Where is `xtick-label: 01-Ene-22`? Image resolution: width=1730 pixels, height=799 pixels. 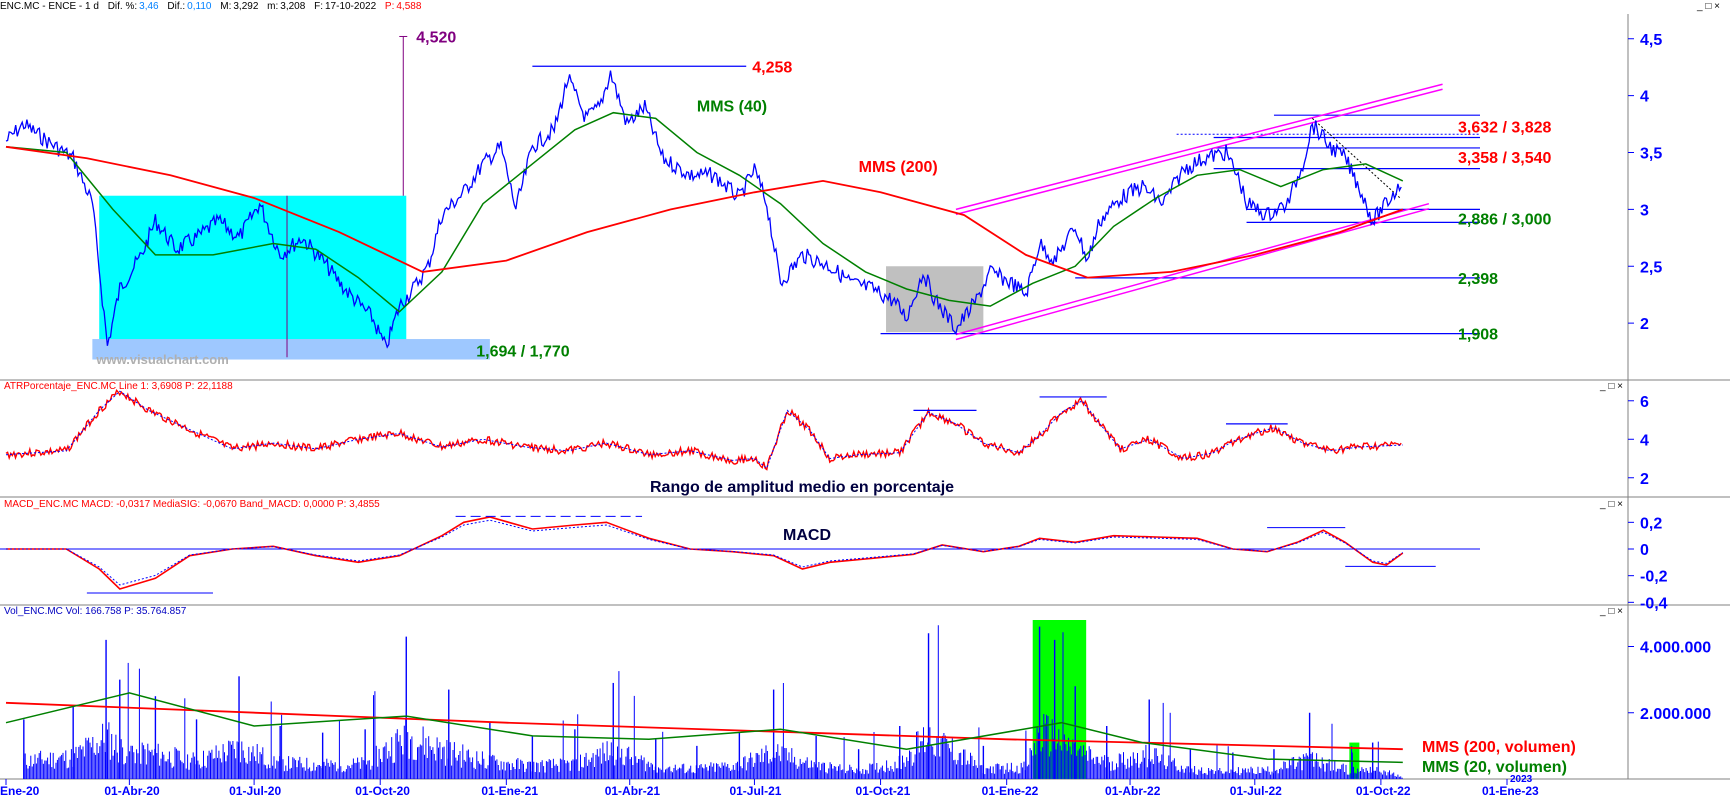 xtick-label: 01-Ene-22 is located at coordinates (1010, 791).